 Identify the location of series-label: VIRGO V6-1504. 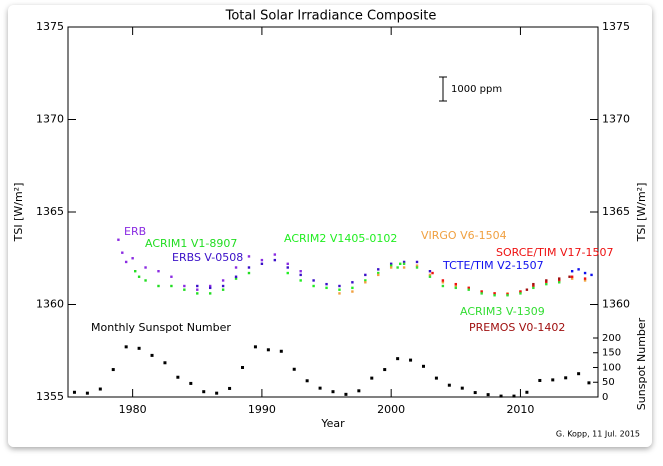
(464, 235).